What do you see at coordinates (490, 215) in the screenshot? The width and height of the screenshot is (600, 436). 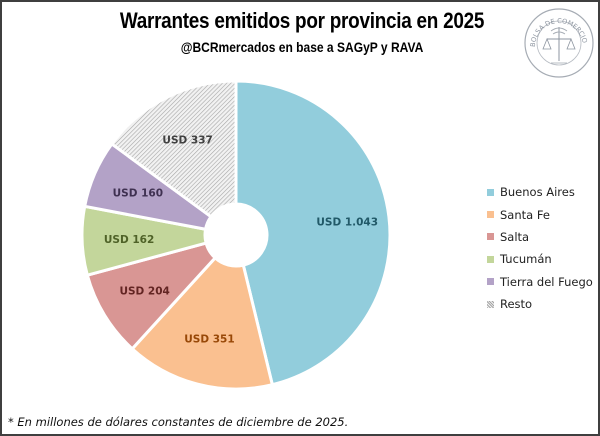 I see `legend-swatch-santa-fe` at bounding box center [490, 215].